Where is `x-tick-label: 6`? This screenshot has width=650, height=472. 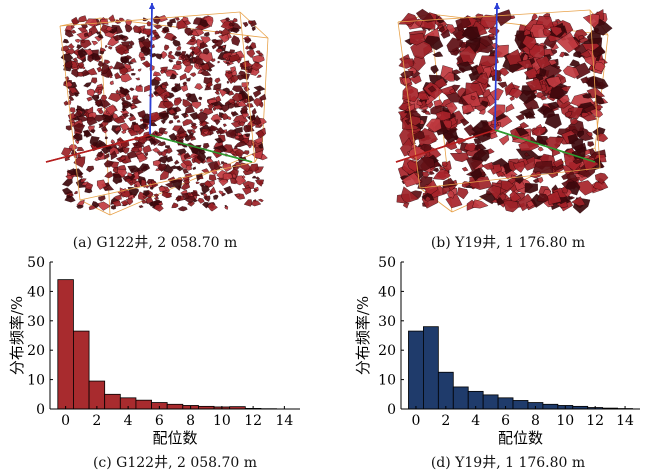
x-tick-label: 6 is located at coordinates (505, 421).